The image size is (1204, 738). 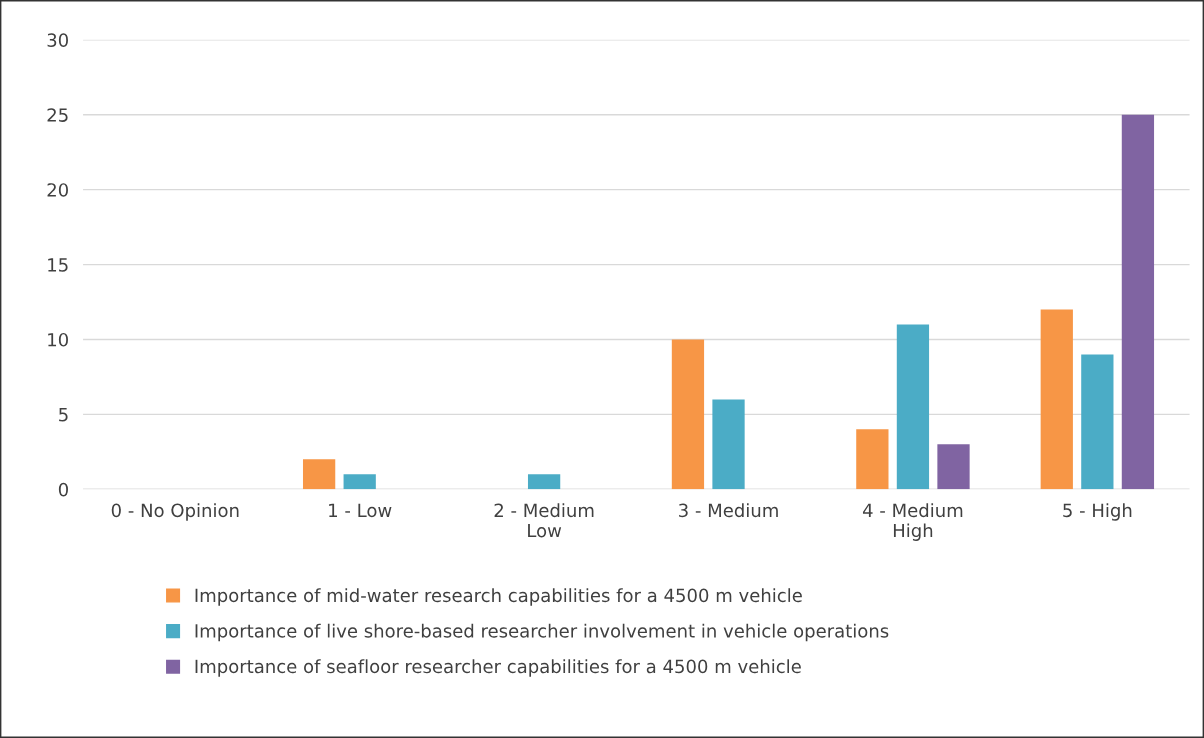 What do you see at coordinates (63, 489) in the screenshot?
I see `y-tick-label: 0` at bounding box center [63, 489].